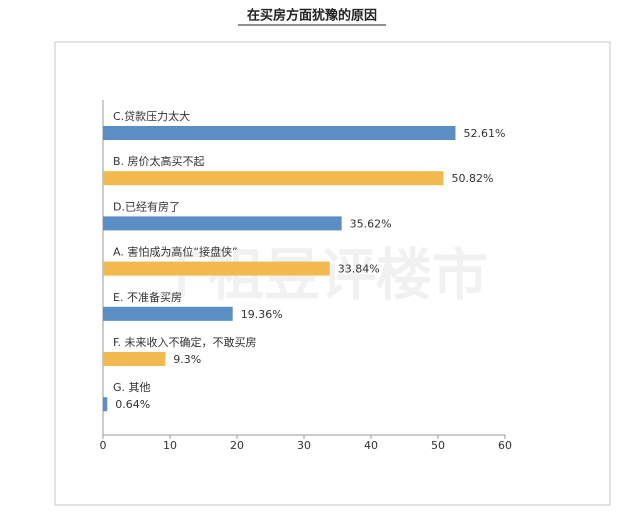  Describe the element at coordinates (312, 16) in the screenshot. I see `chart-title: 在买房方面犹豫的原因` at that location.